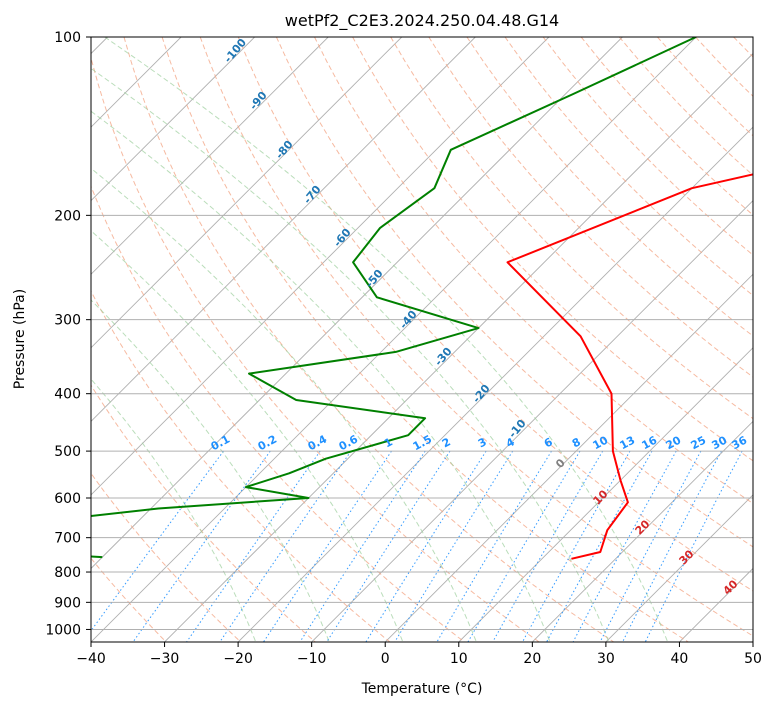 The height and width of the screenshot is (708, 775). What do you see at coordinates (699, 443) in the screenshot?
I see `mixing-ratio-label: 25` at bounding box center [699, 443].